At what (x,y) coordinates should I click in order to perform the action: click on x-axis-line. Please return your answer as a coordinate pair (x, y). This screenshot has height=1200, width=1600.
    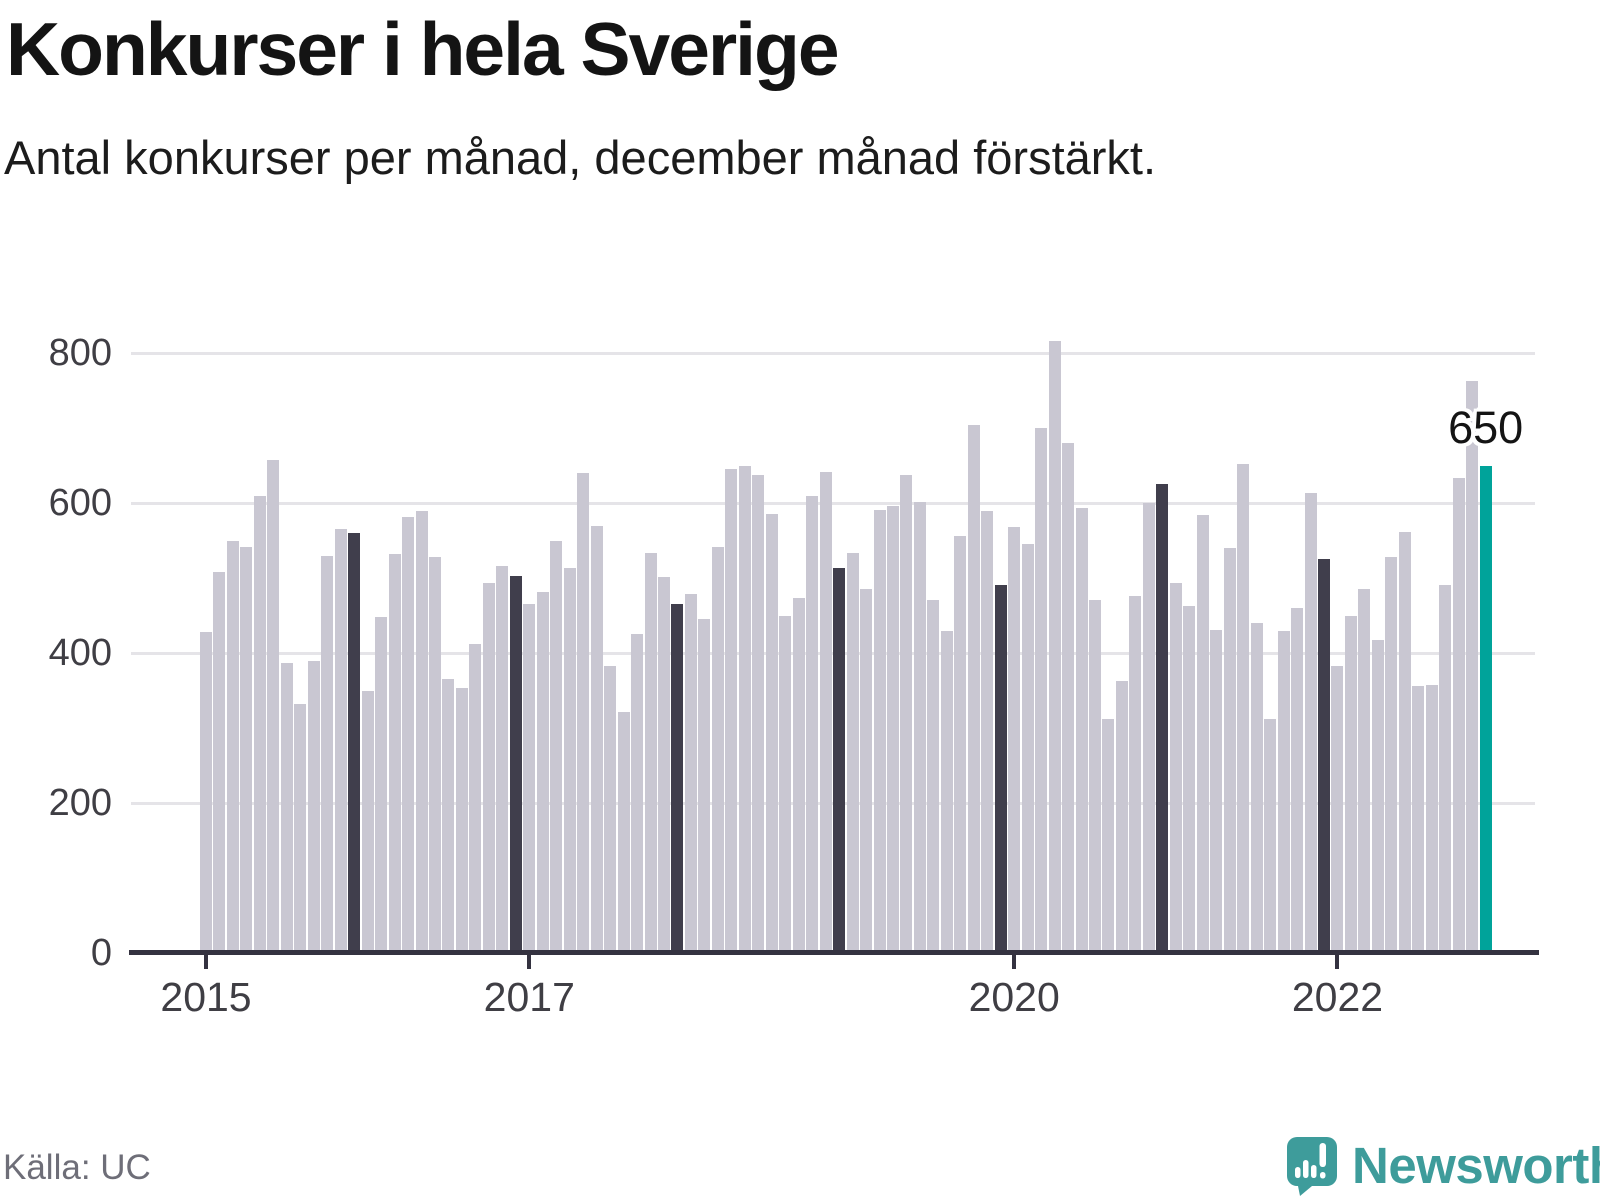
    Looking at the image, I should click on (834, 952).